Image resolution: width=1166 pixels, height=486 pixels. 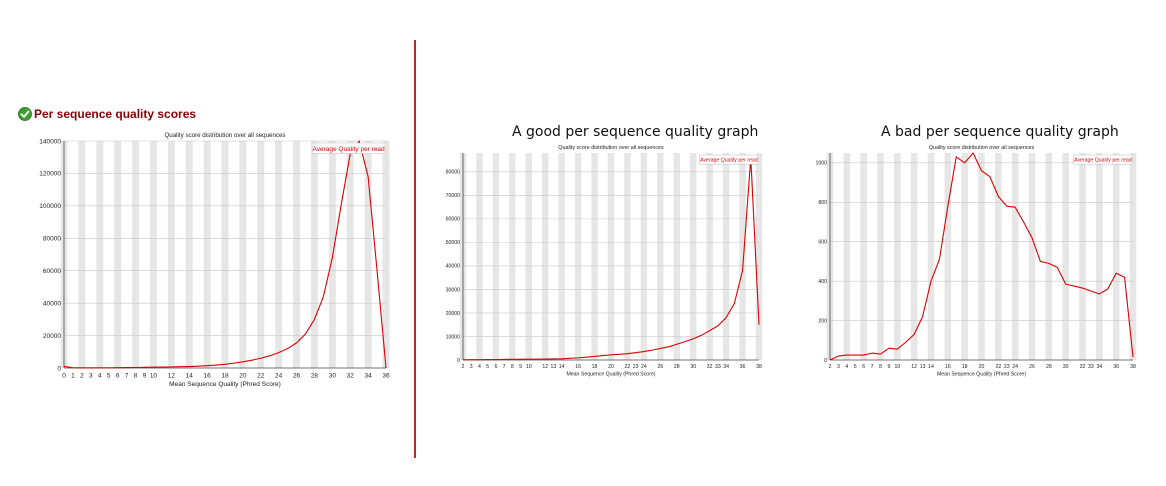 What do you see at coordinates (59, 368) in the screenshot?
I see `y-tick-label: 0` at bounding box center [59, 368].